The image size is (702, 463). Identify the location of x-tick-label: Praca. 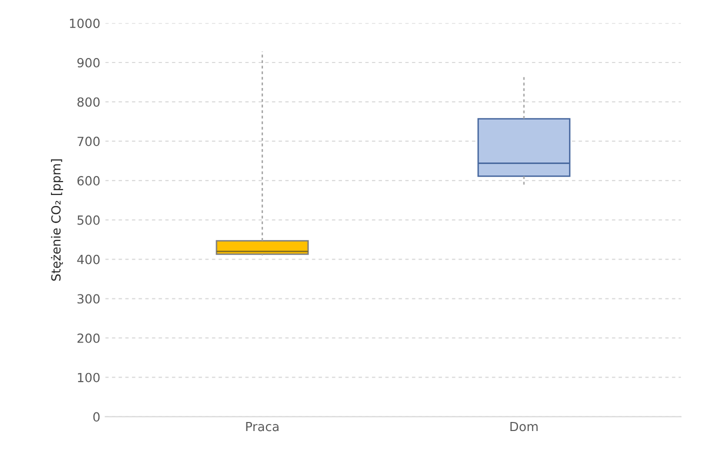
(262, 427).